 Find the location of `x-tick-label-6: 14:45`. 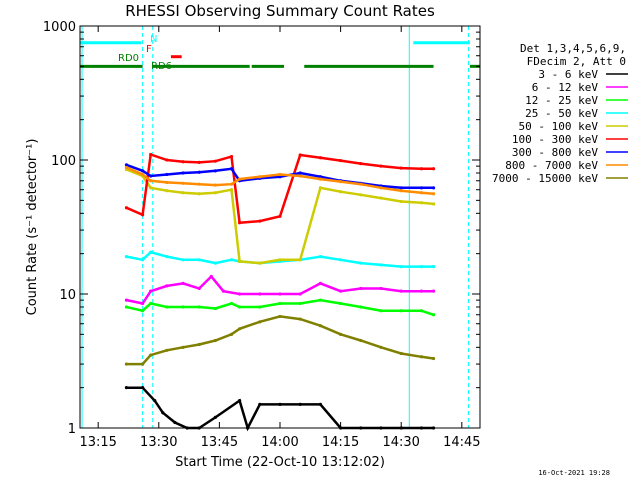

x-tick-label-6: 14:45 is located at coordinates (461, 442).